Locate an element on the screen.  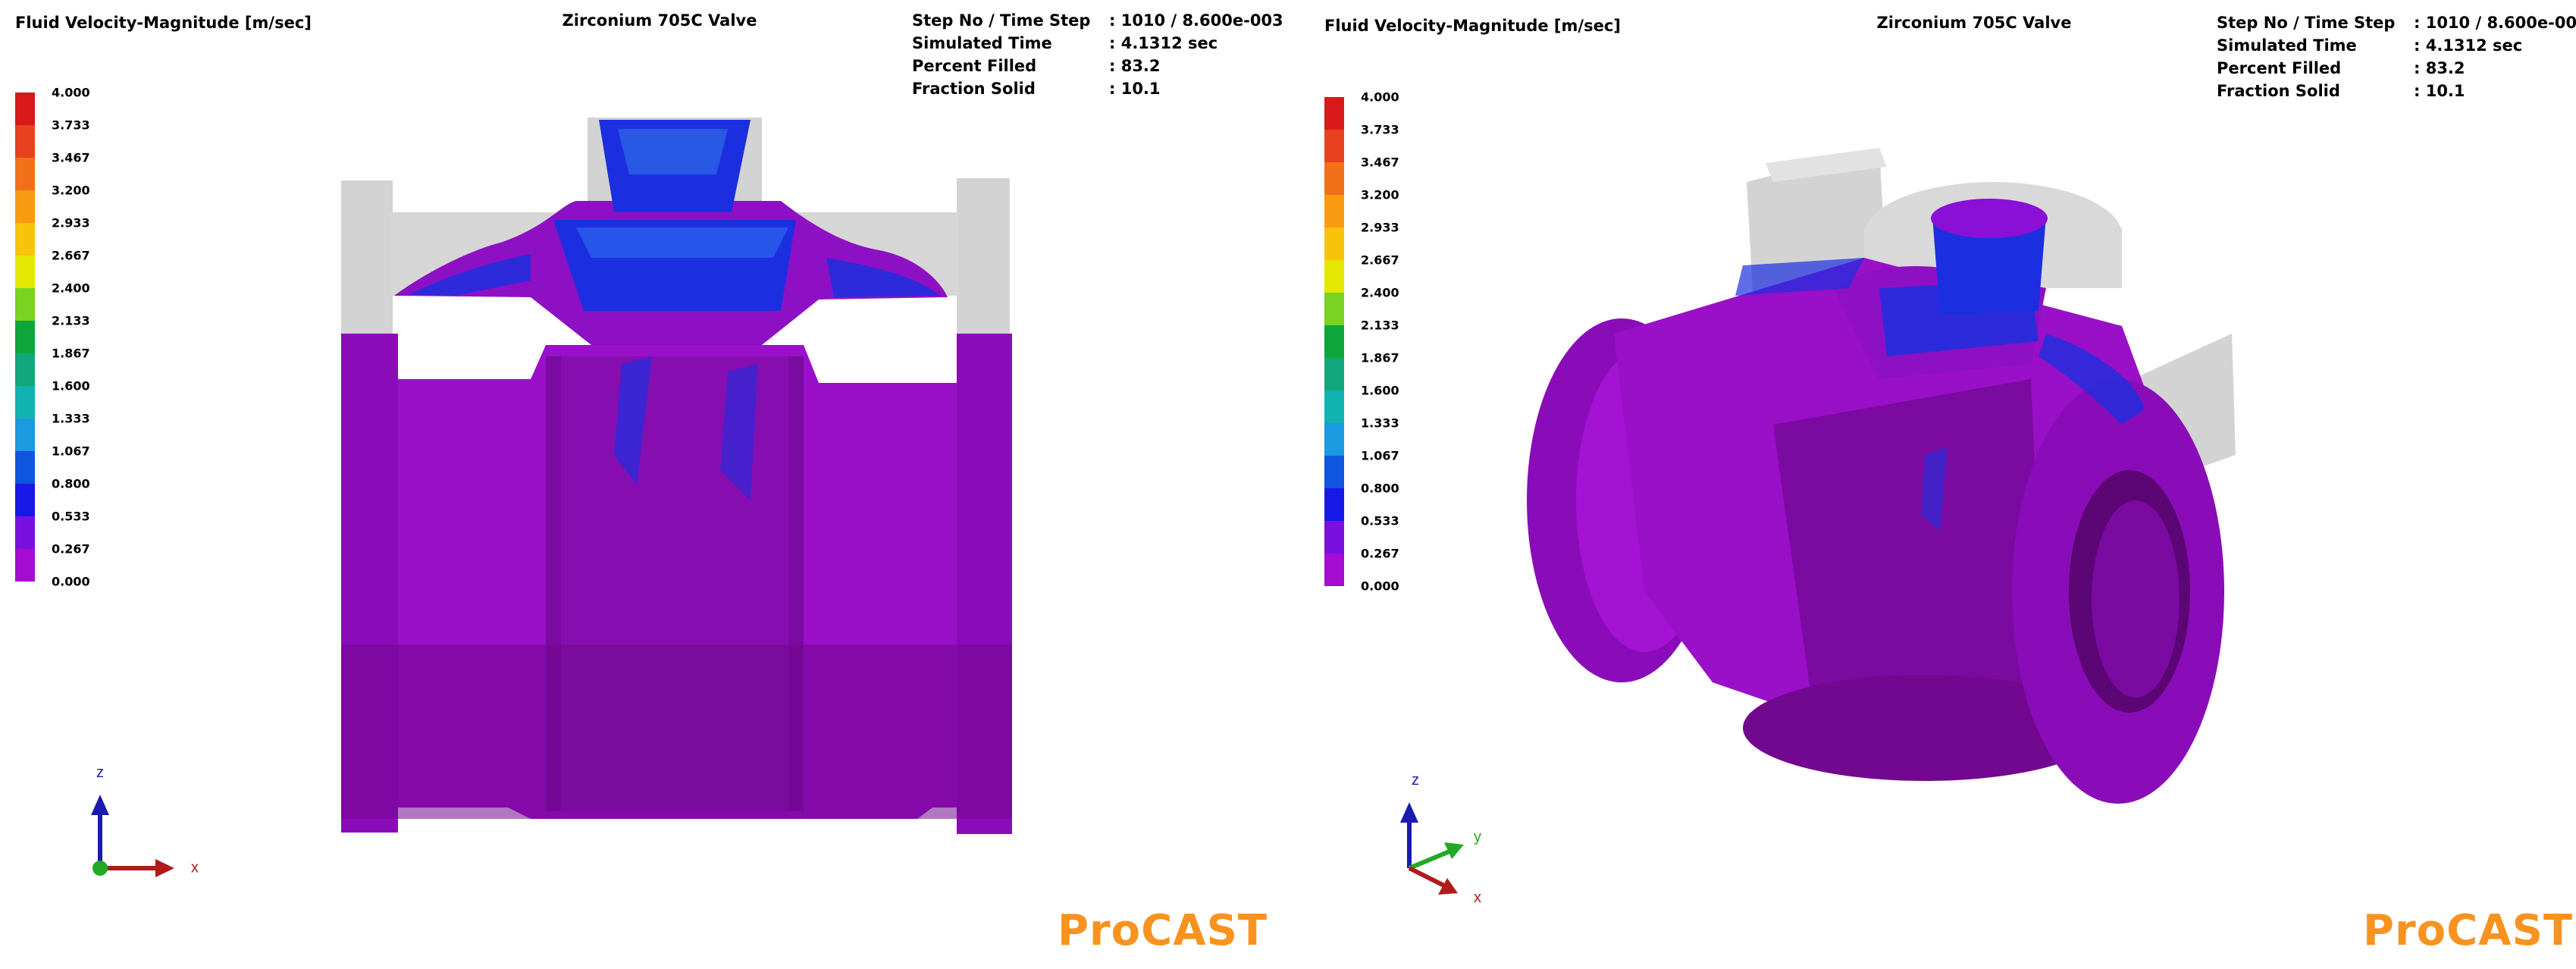
mold-flange-left is located at coordinates (367, 261).